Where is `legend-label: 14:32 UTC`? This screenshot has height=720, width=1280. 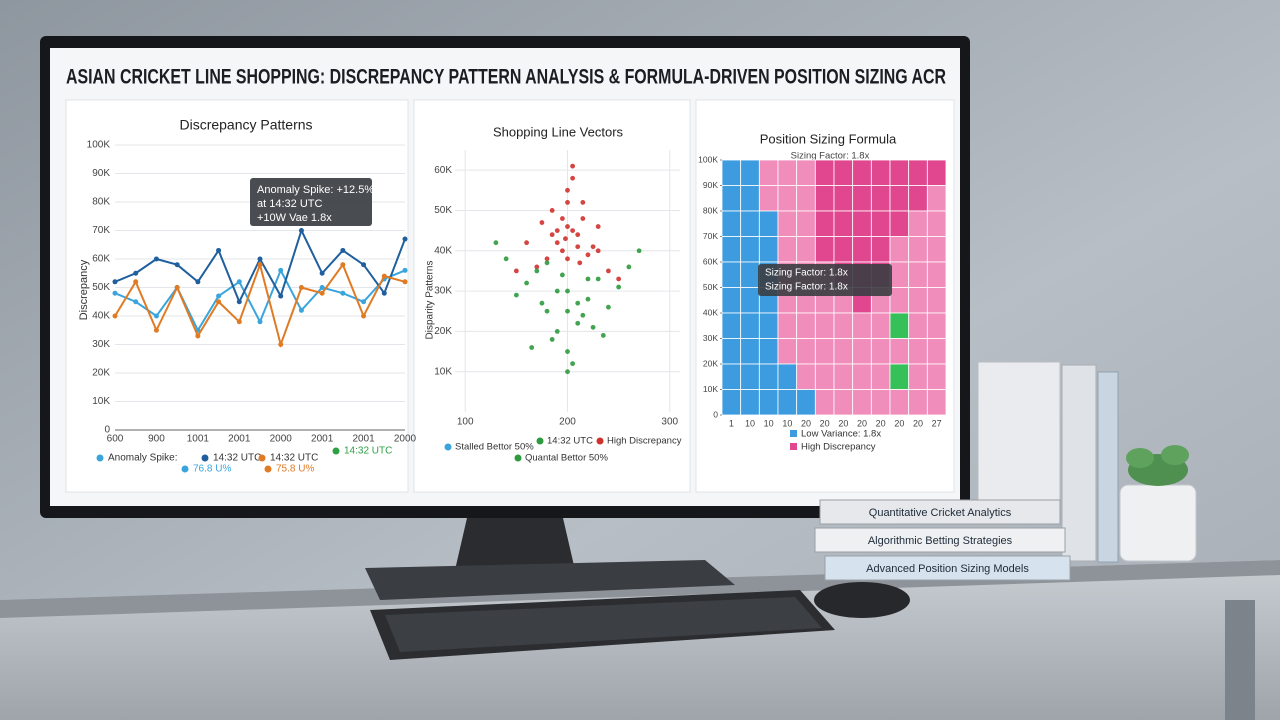
legend-label: 14:32 UTC is located at coordinates (237, 458).